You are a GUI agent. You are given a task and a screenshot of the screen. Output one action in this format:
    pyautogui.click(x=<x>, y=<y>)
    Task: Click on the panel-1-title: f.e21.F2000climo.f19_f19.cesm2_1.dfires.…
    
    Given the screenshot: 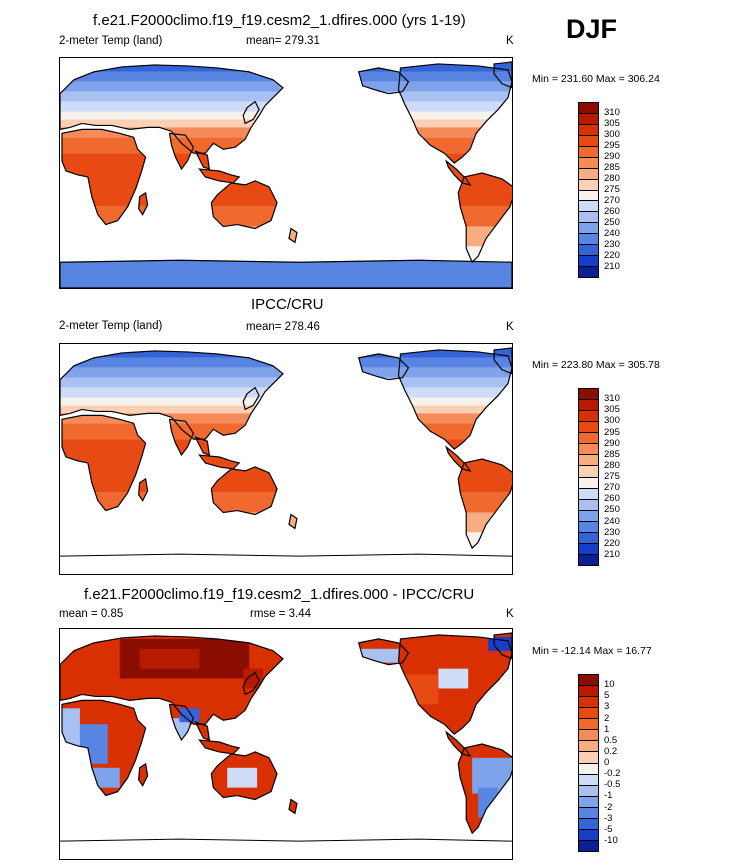 What is the action you would take?
    pyautogui.click(x=279, y=20)
    